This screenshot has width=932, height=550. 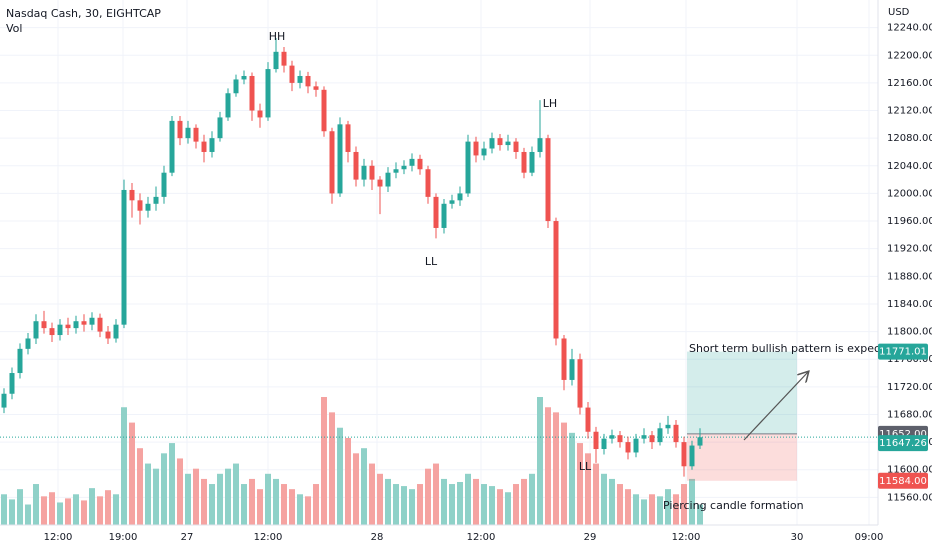 I want to click on y-tick-label: 12040.00, so click(x=909, y=166).